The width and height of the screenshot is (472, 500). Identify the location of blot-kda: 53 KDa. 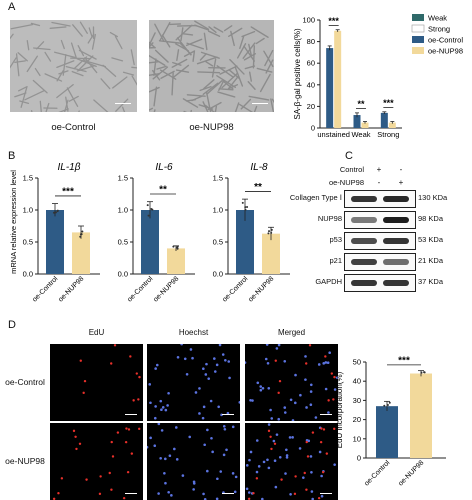
(431, 239).